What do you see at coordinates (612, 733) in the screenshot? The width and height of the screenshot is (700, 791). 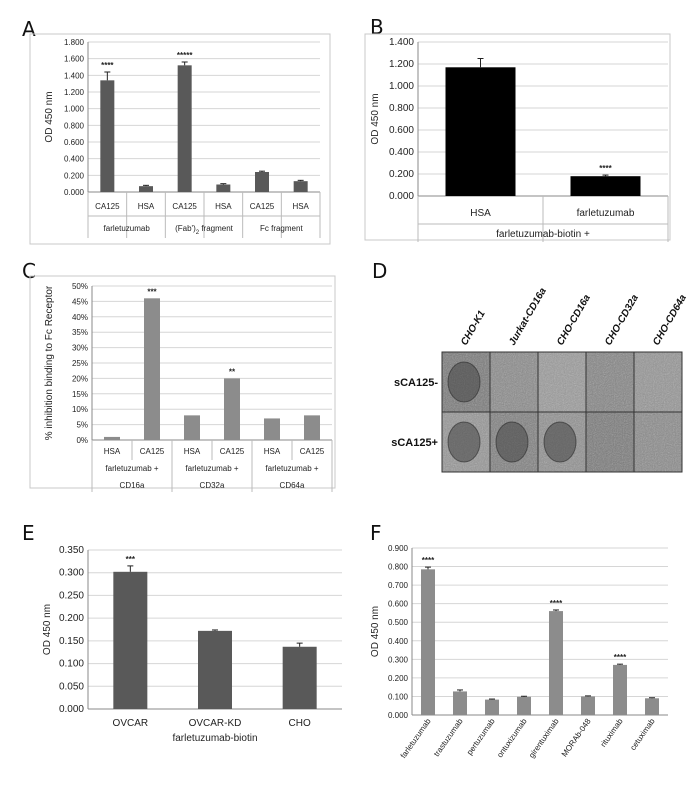 I see `x-tick-label: rituximab` at bounding box center [612, 733].